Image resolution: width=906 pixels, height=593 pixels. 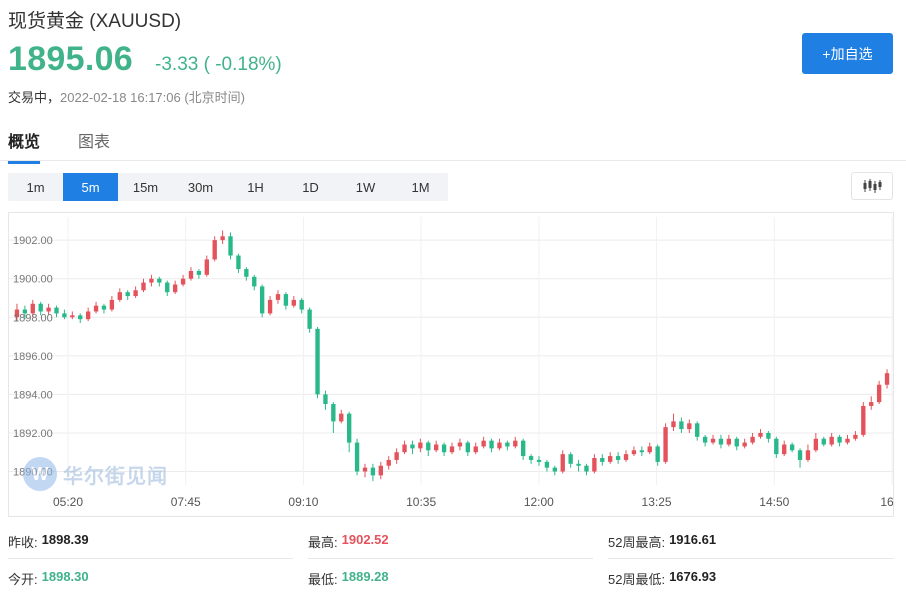 What do you see at coordinates (228, 187) in the screenshot?
I see `period-selector: 1m 5m 15m 30m 1H 1D 1W 1M` at bounding box center [228, 187].